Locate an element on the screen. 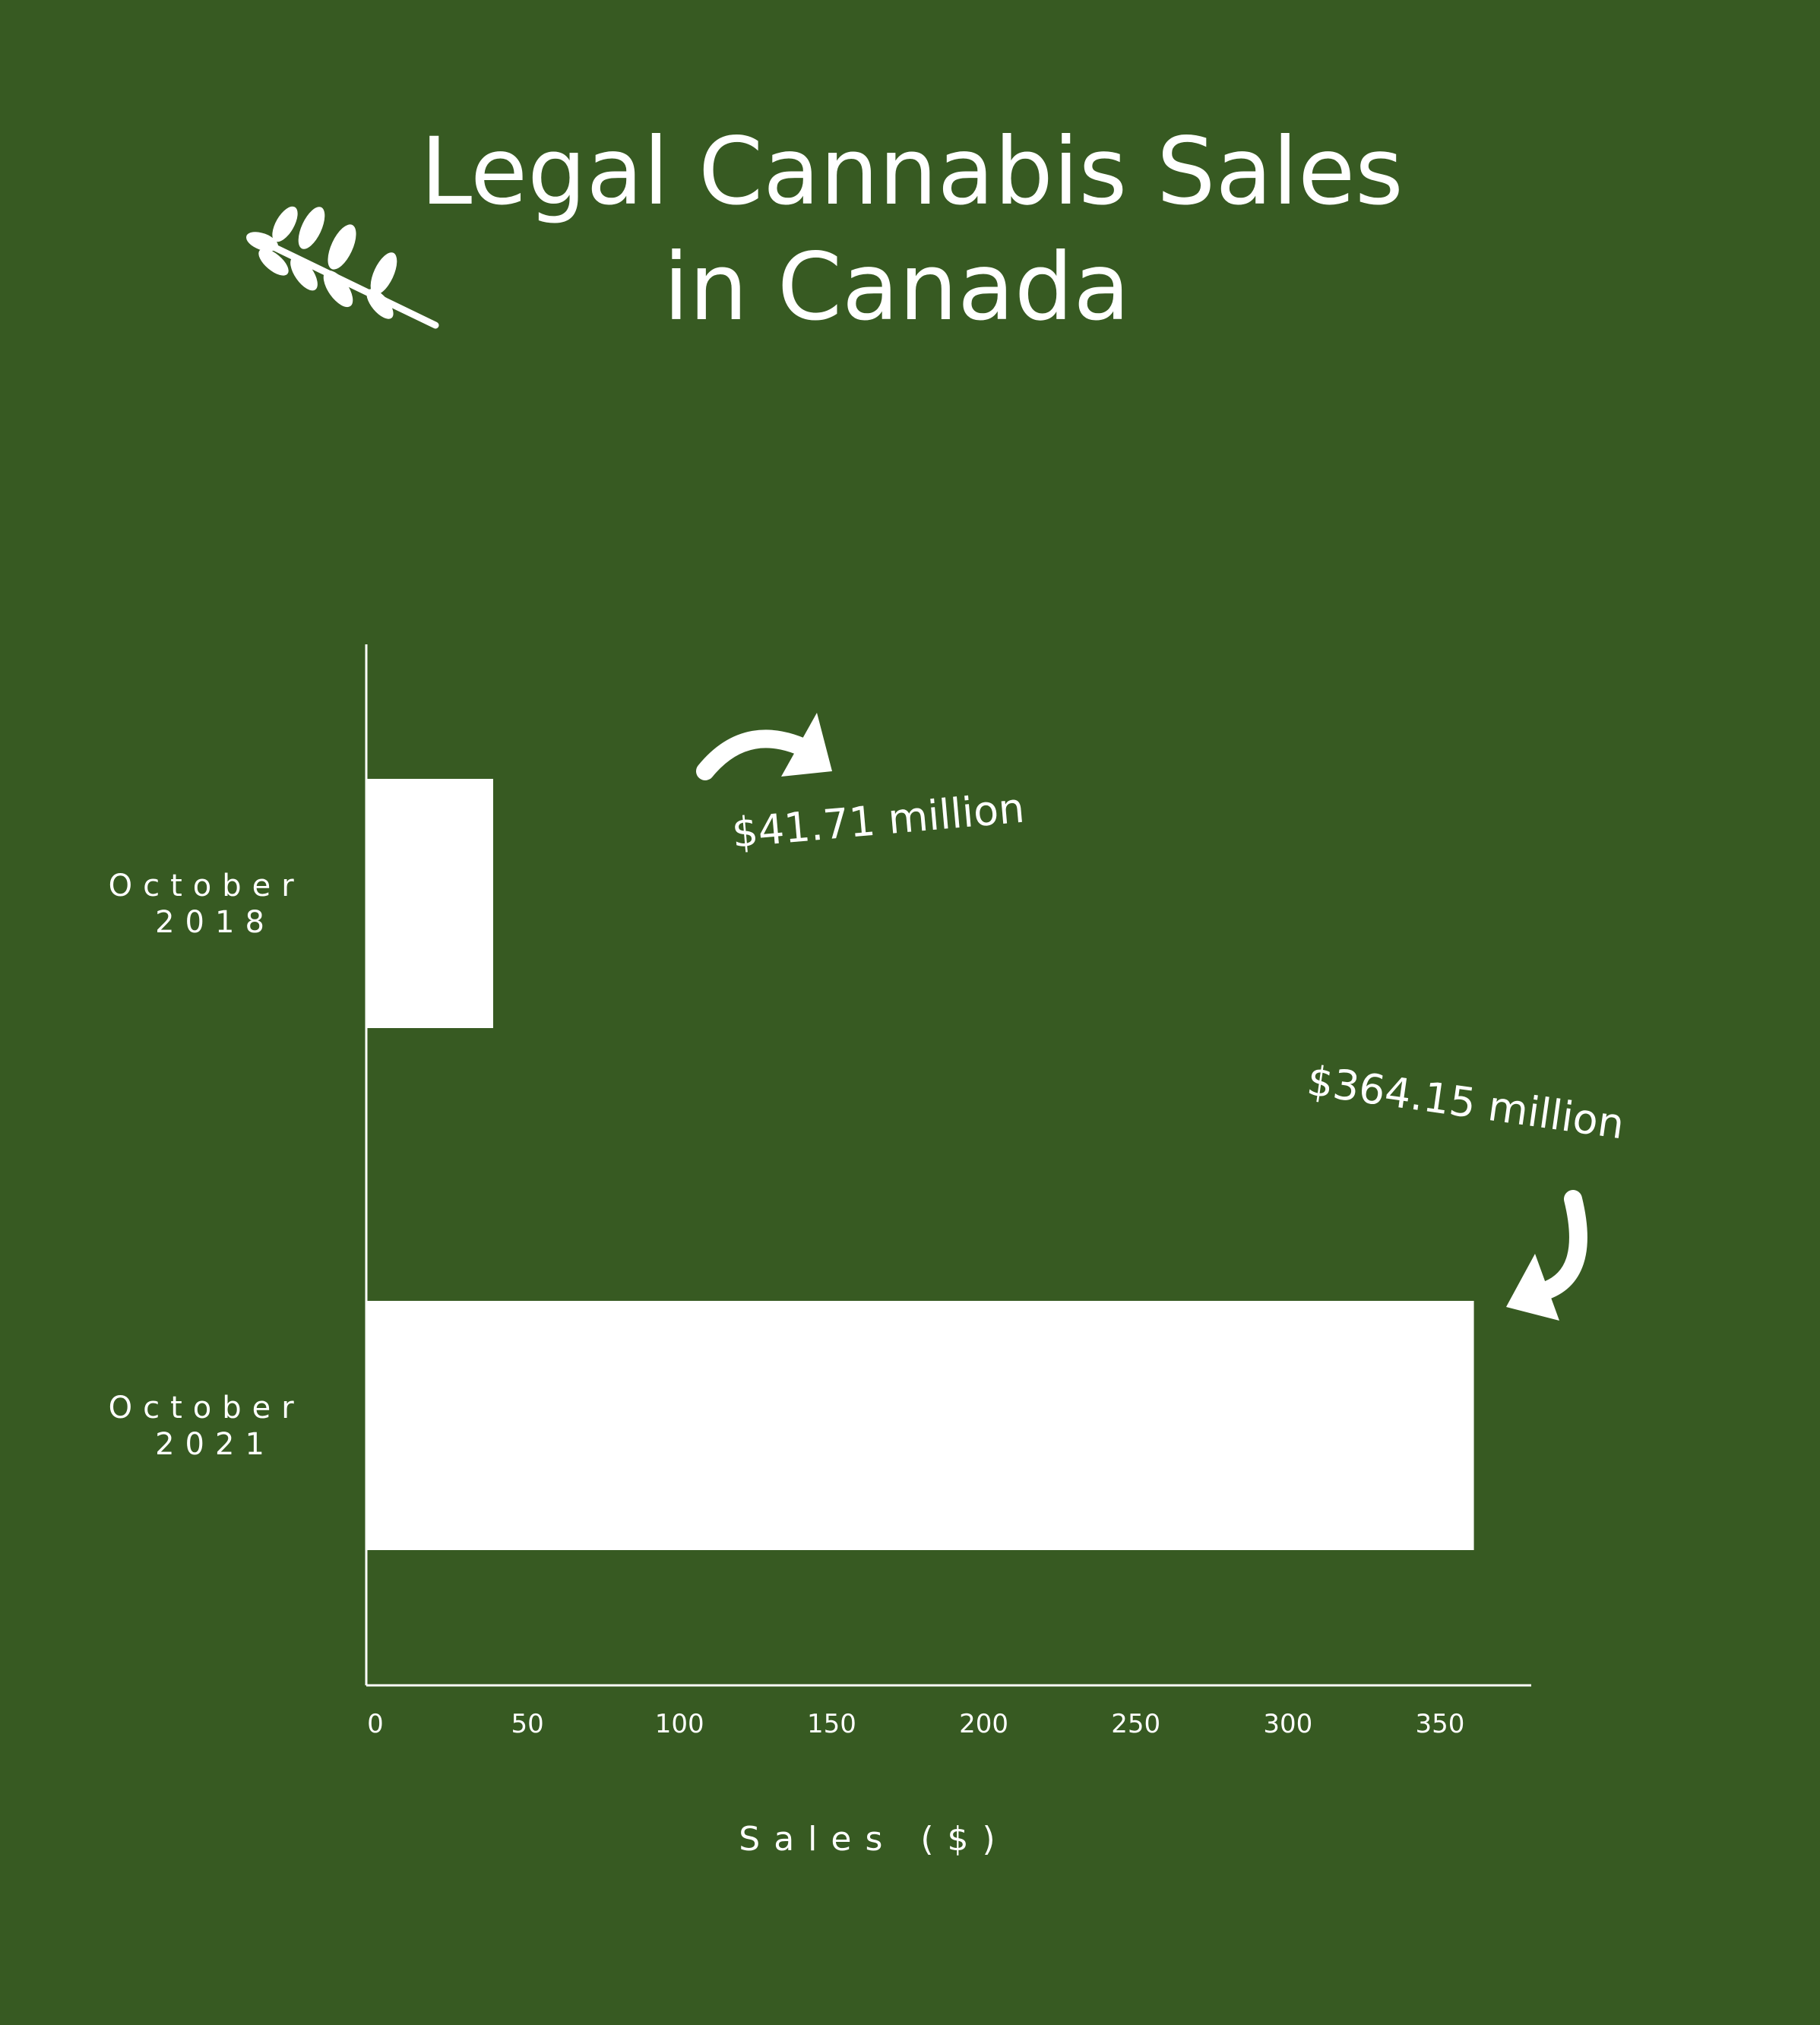 This screenshot has width=1820, height=2025. bar-october-2021 is located at coordinates (920, 1425).